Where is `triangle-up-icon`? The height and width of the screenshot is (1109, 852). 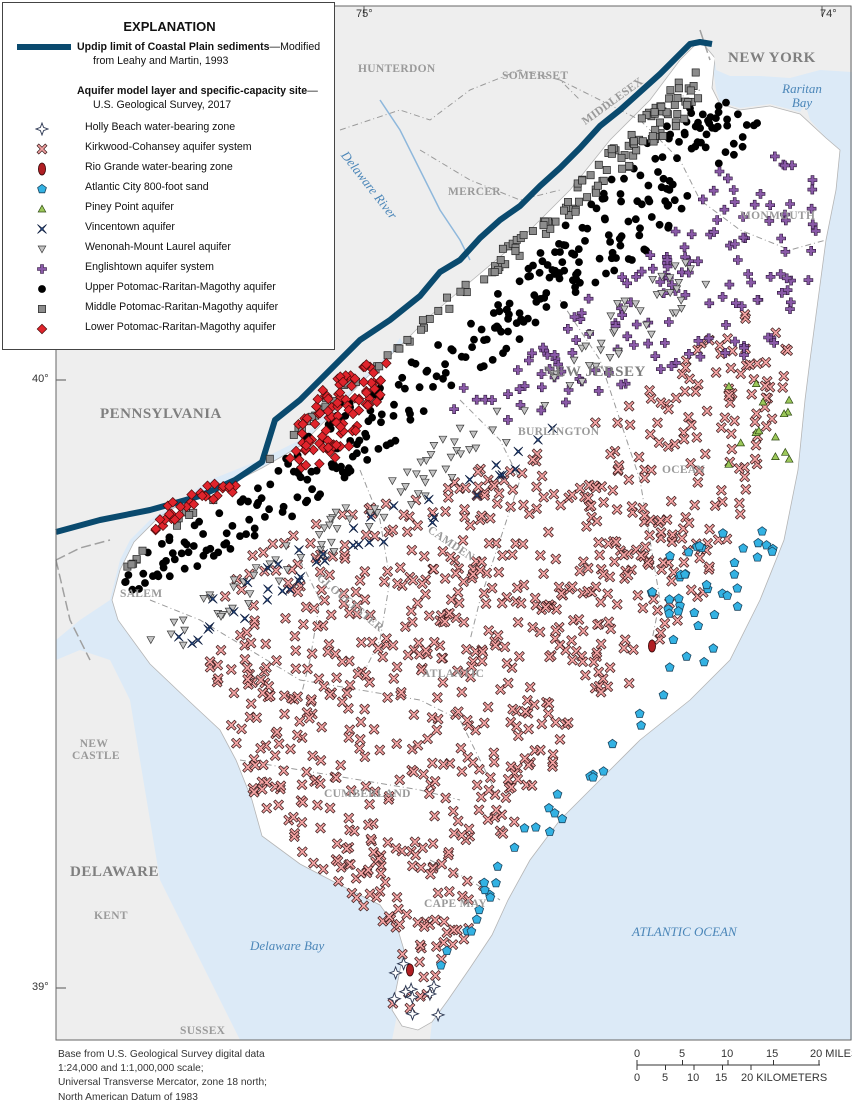
triangle-up-icon is located at coordinates (42, 208).